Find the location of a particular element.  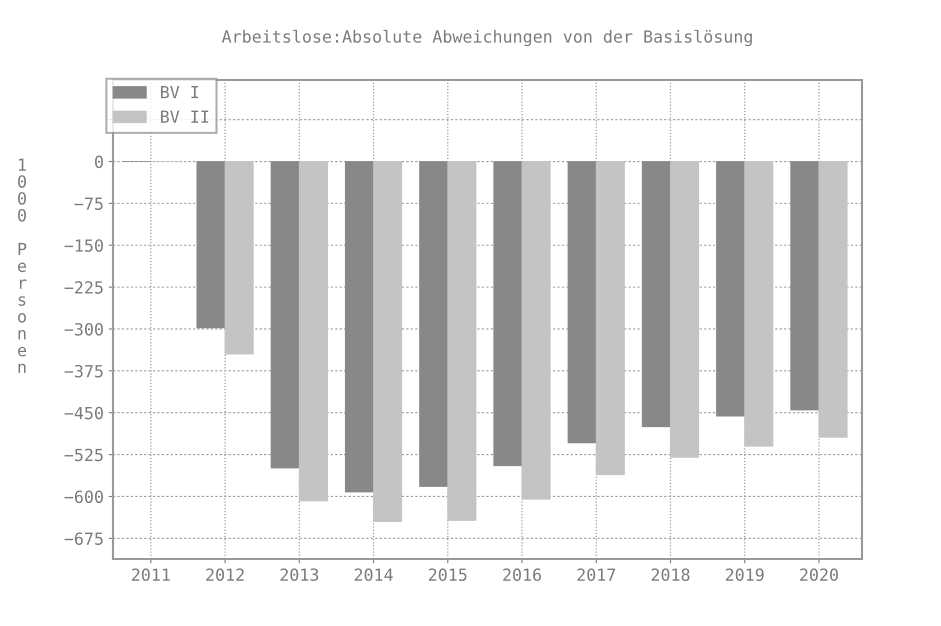

x-tick-label: 2013 is located at coordinates (299, 575).